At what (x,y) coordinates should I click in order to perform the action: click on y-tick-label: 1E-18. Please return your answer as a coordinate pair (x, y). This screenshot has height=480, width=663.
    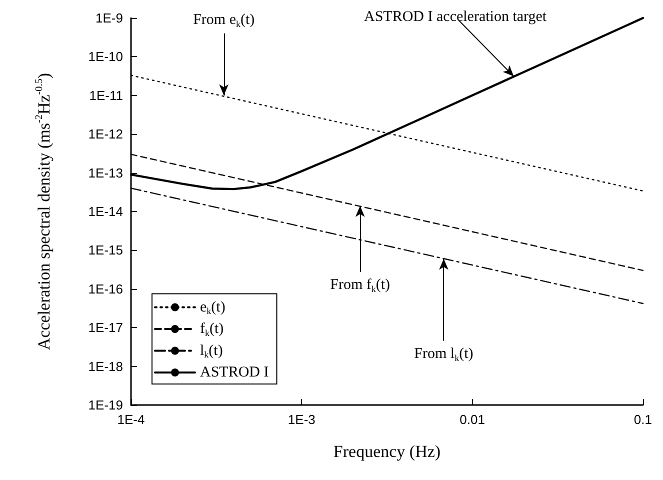
    Looking at the image, I should click on (105, 366).